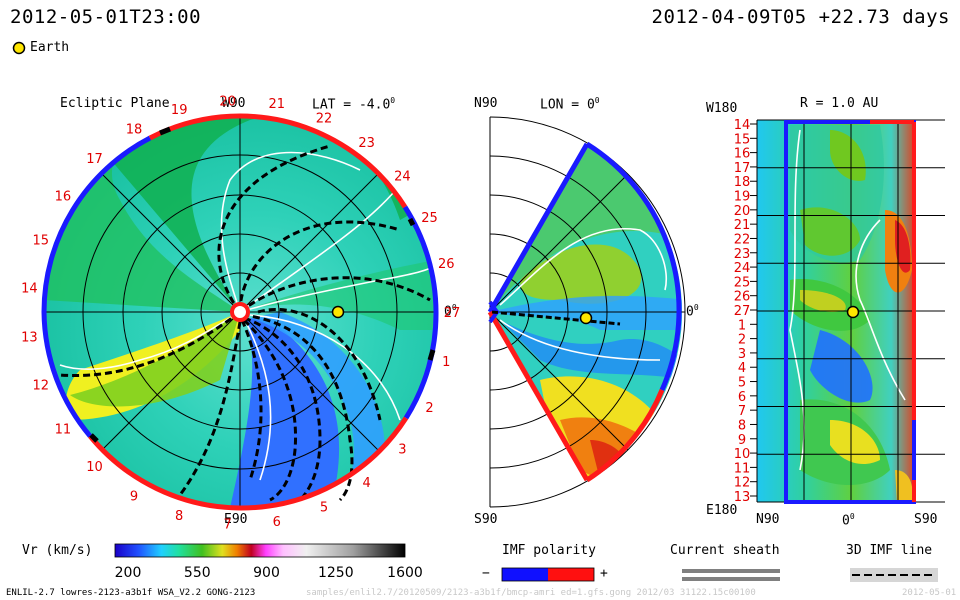  Describe the element at coordinates (742, 197) in the screenshot. I see `radial-row-label-19: 19` at that location.